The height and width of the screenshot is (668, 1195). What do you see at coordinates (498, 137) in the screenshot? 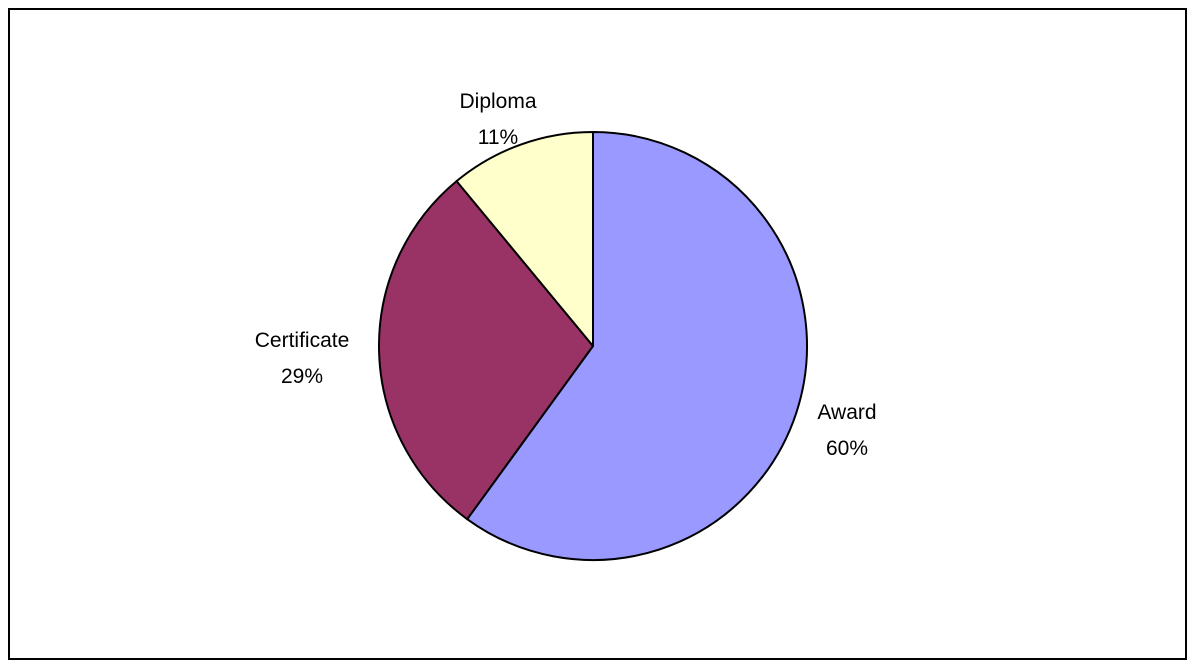
I see `slice-label-percent-diploma: 11%` at bounding box center [498, 137].